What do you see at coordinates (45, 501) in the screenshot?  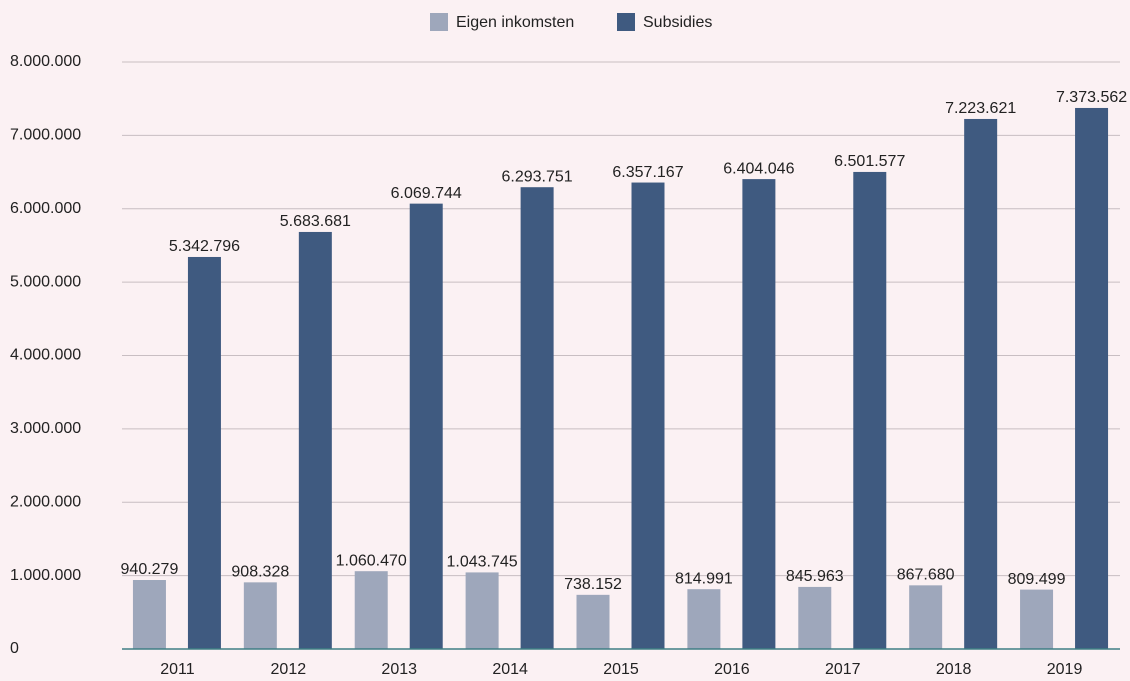 I see `y-tick-label: 2.000.000` at bounding box center [45, 501].